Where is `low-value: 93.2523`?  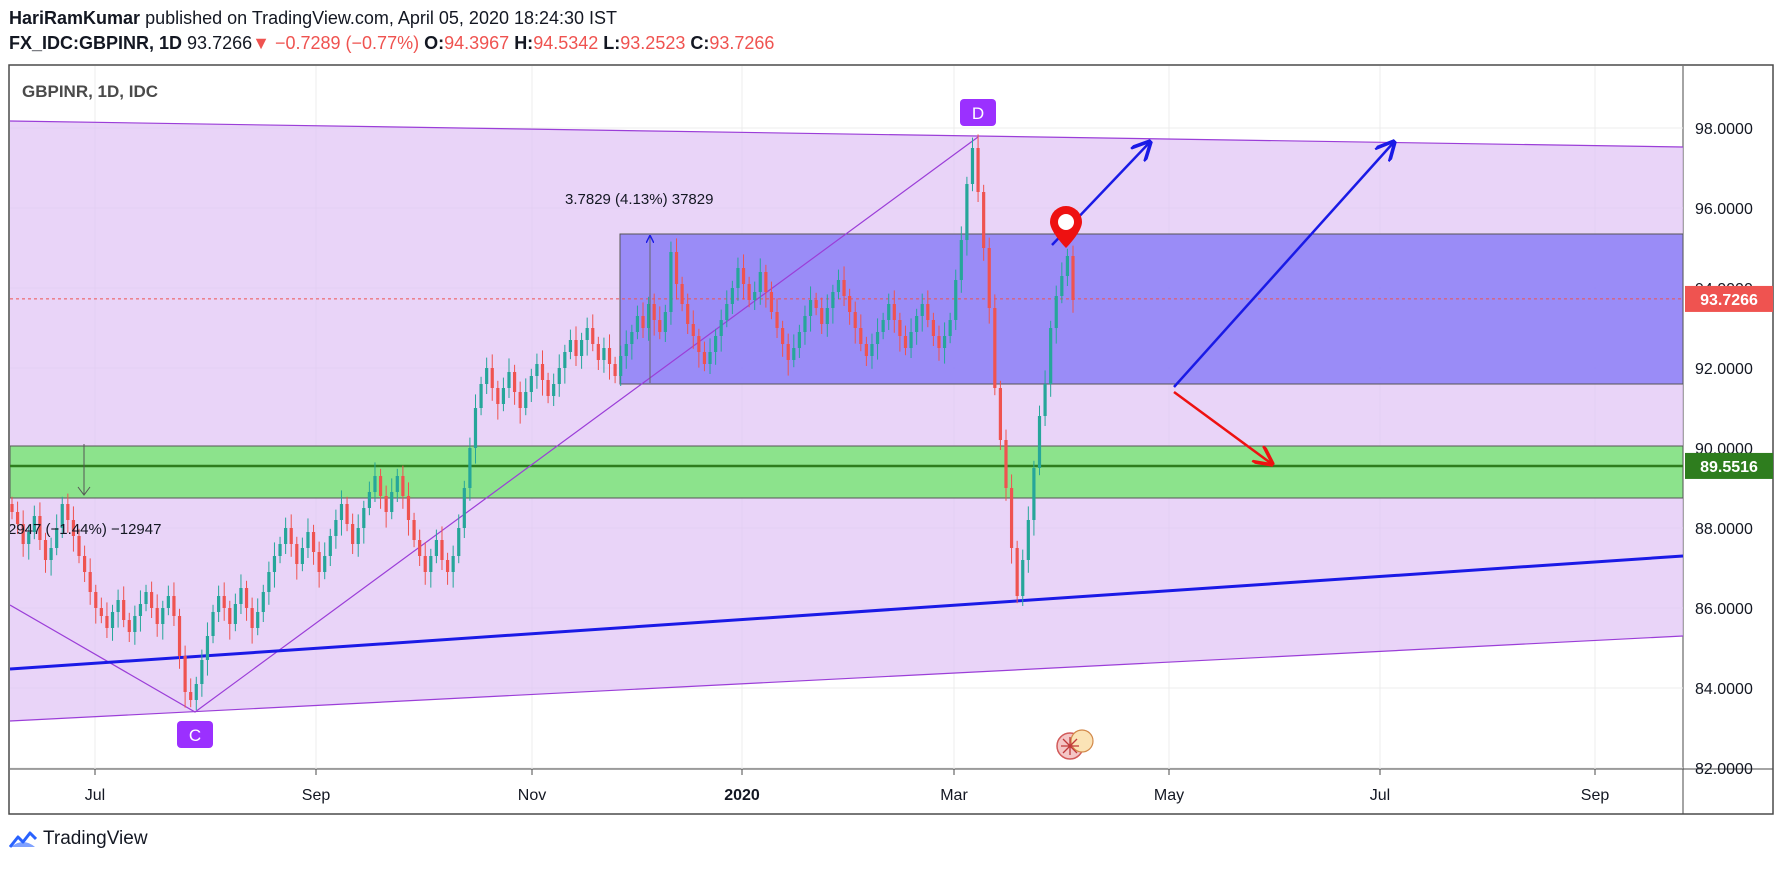 low-value: 93.2523 is located at coordinates (653, 43).